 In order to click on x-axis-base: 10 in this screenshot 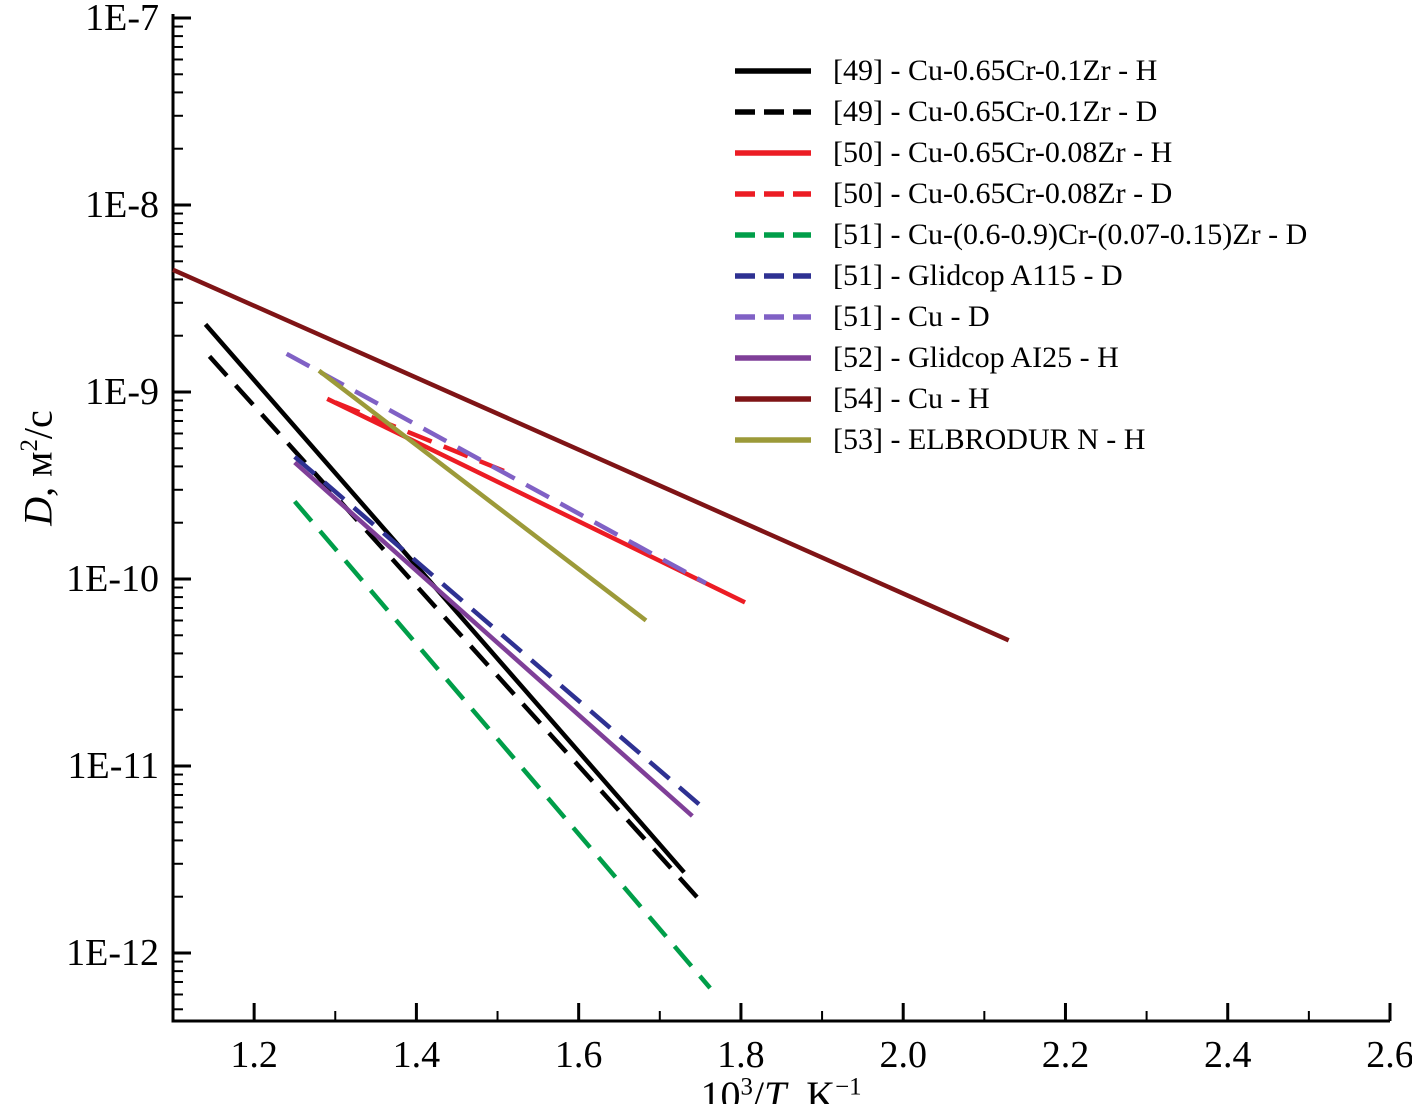, I will do `click(720, 1088)`.